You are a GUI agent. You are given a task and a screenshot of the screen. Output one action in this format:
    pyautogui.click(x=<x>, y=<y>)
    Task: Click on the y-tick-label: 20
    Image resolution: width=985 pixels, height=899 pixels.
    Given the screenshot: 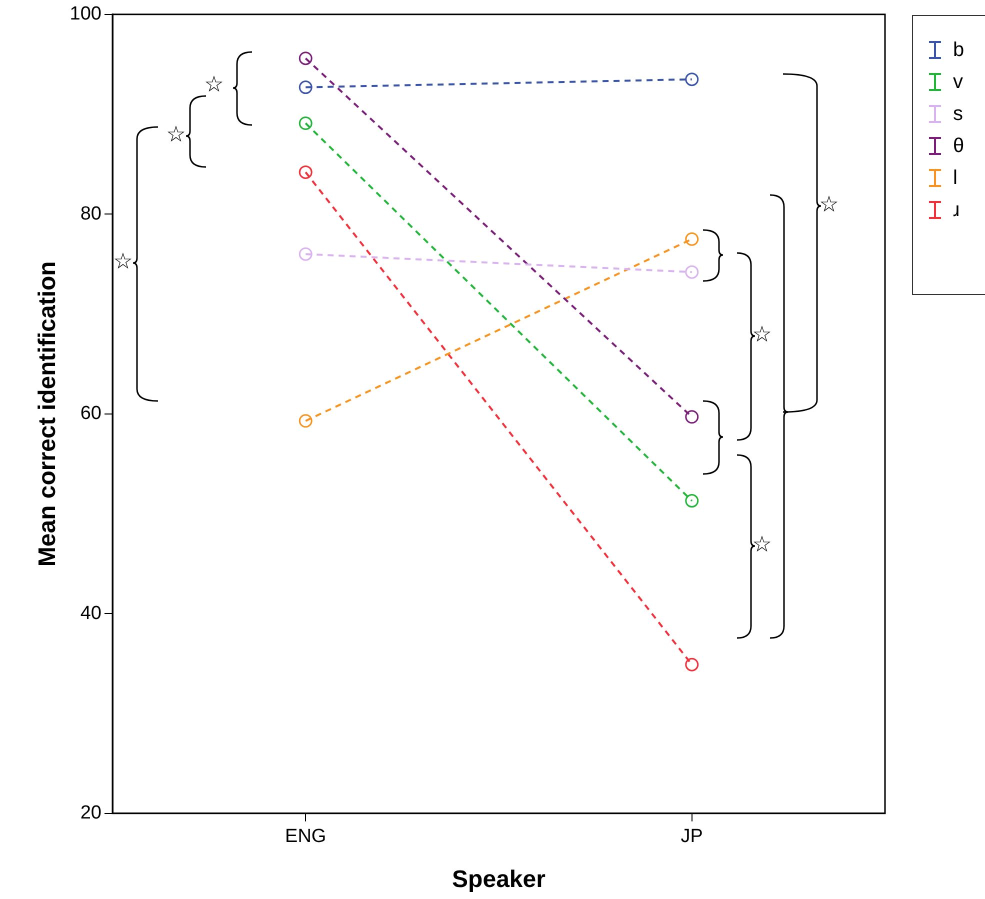 What is the action you would take?
    pyautogui.click(x=91, y=813)
    